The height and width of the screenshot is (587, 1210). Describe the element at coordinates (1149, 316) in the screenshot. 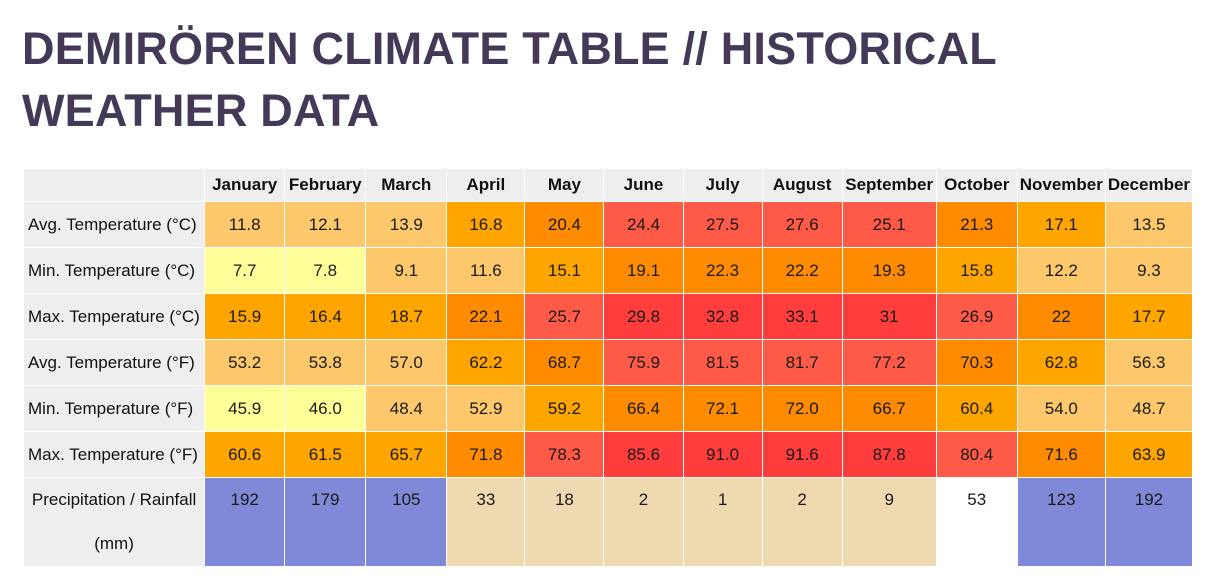

I see `table-cell: 17.7` at that location.